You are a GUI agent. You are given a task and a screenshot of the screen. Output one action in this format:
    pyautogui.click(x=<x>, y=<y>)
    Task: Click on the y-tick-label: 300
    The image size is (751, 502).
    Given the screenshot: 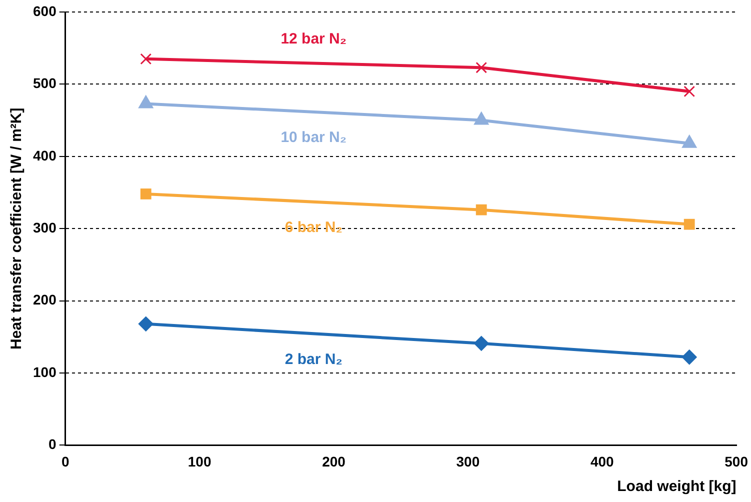 What is the action you would take?
    pyautogui.click(x=45, y=227)
    